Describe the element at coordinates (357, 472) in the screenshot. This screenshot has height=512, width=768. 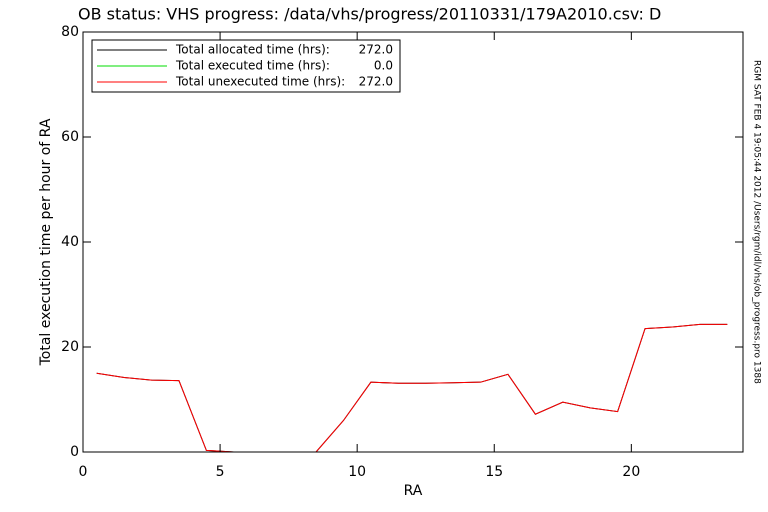
I see `x-tick-label: 10` at that location.